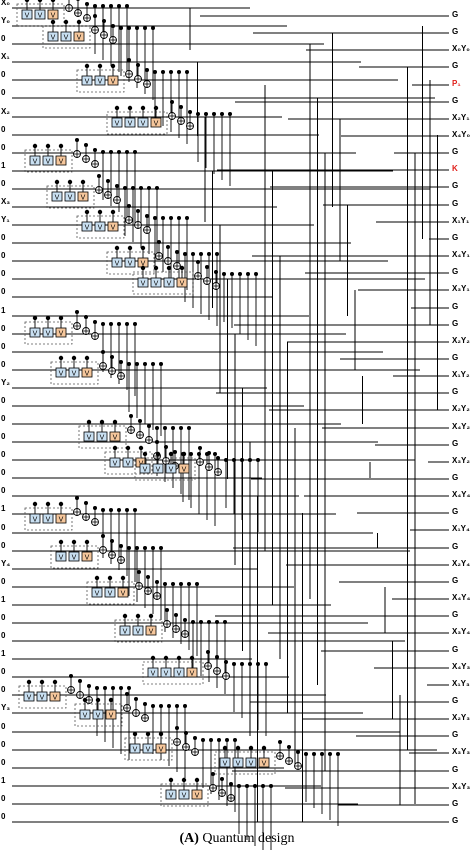 This screenshot has height=850, width=474. Describe the element at coordinates (461, 374) in the screenshot. I see `output-label: X₁Y₂` at that location.